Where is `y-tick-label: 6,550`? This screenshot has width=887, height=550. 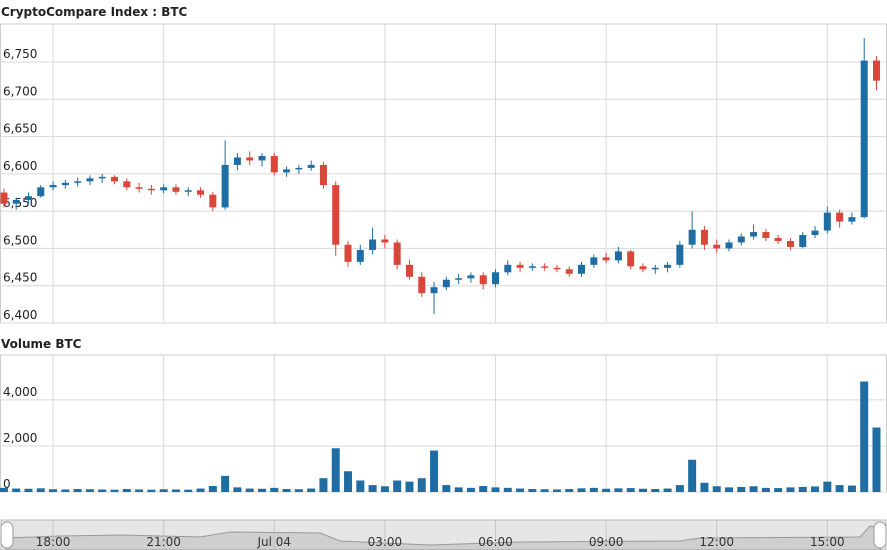
y-tick-label: 6,550 is located at coordinates (20, 203).